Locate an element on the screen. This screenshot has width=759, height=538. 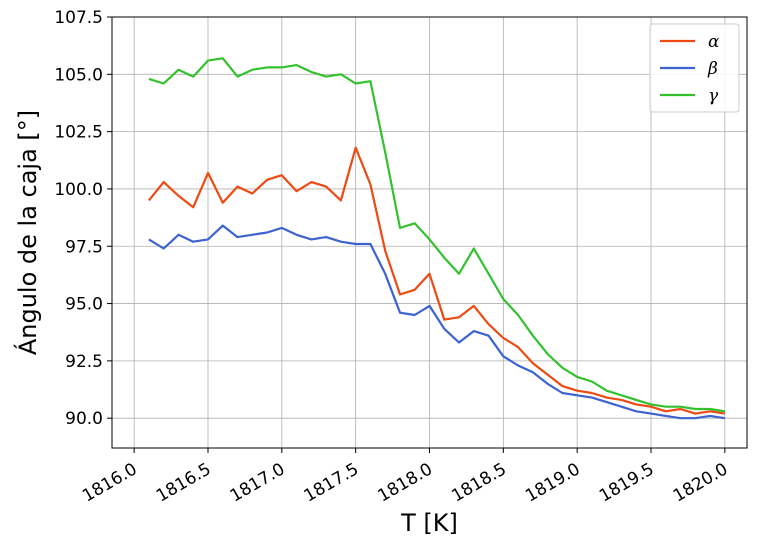
y-tick-label: 92.5 is located at coordinates (84, 362).